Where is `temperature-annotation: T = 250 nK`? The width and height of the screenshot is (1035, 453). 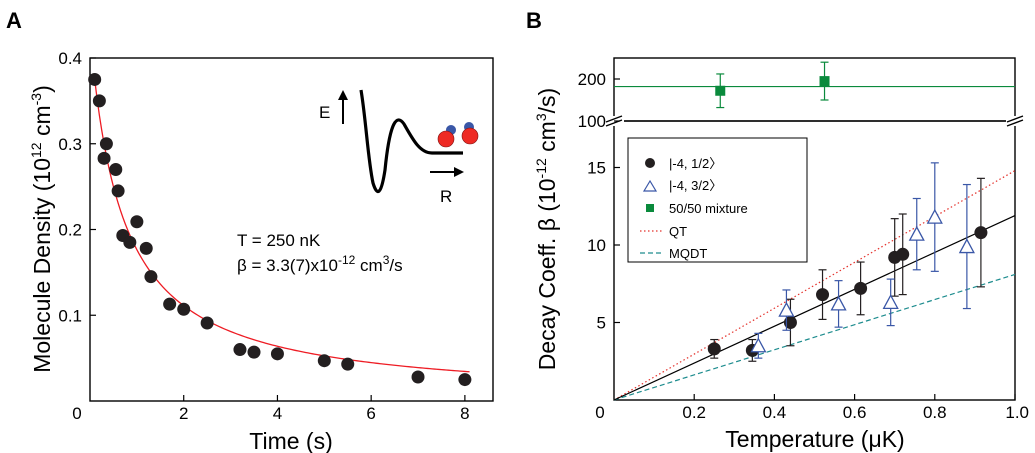 temperature-annotation: T = 250 nK is located at coordinates (279, 240).